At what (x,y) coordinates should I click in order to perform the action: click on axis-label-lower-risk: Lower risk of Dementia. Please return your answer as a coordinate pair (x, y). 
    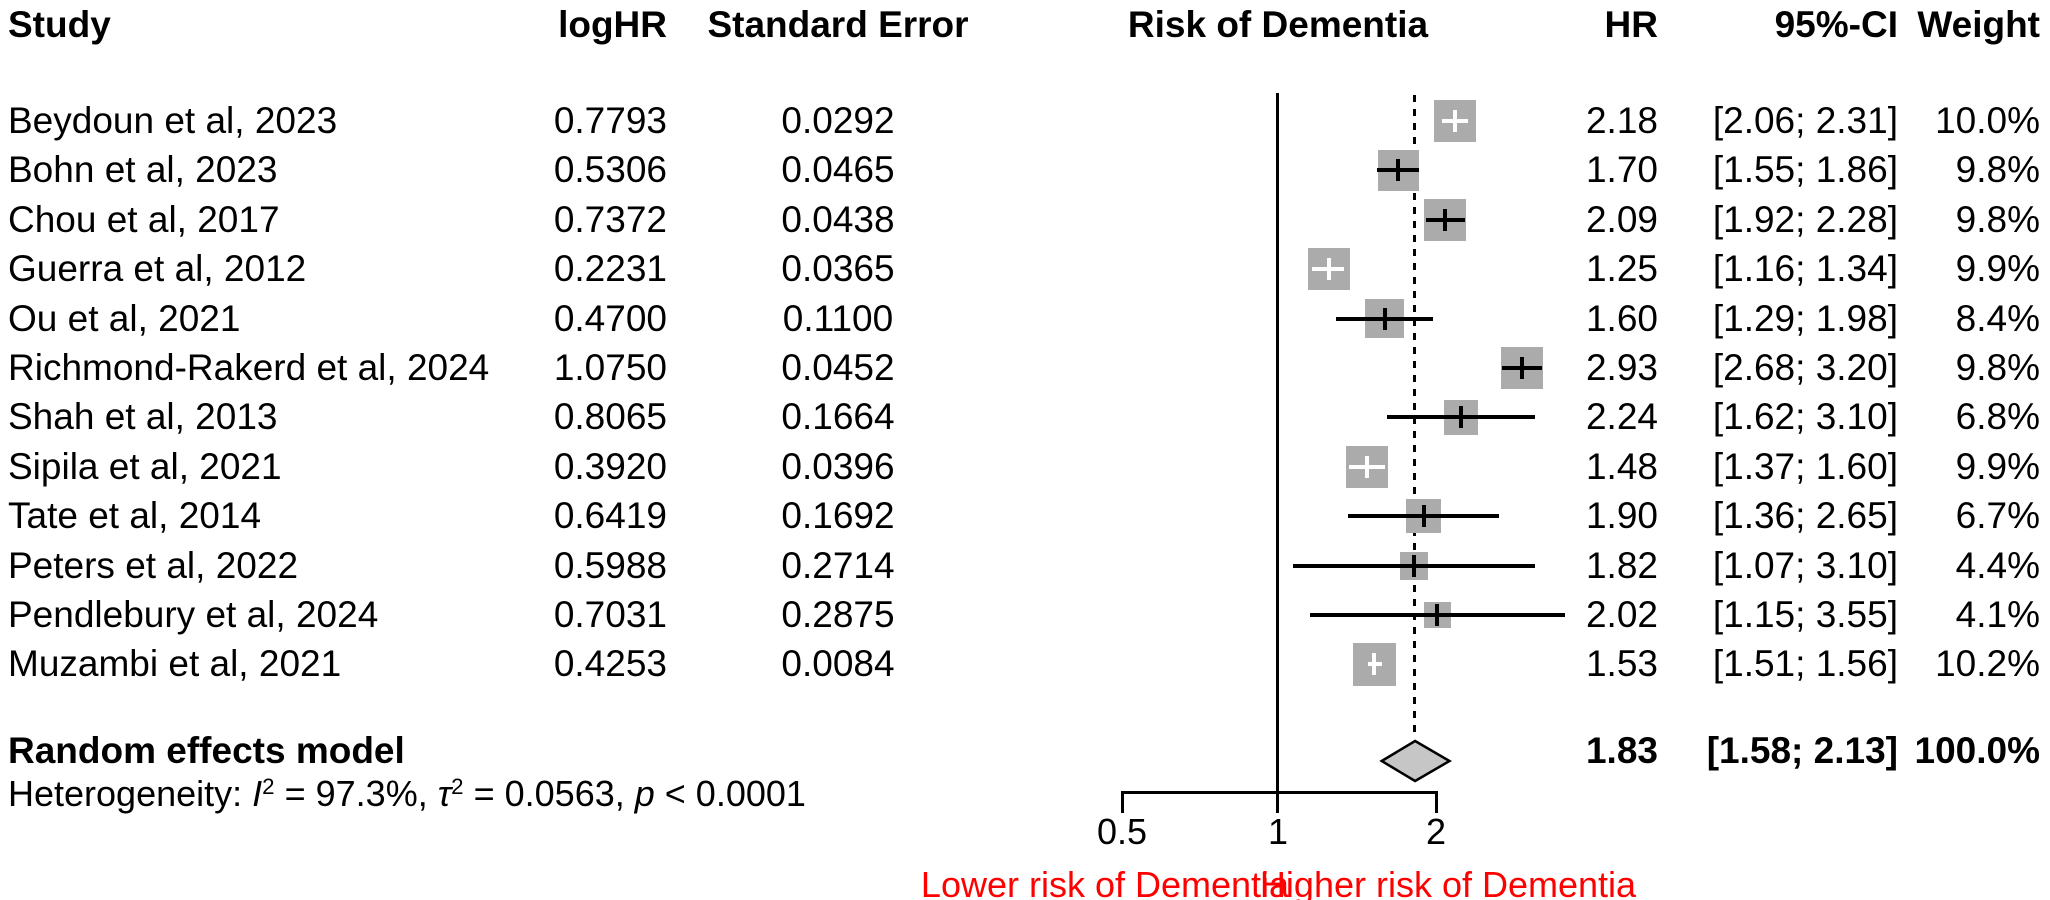
    Looking at the image, I should click on (1105, 882).